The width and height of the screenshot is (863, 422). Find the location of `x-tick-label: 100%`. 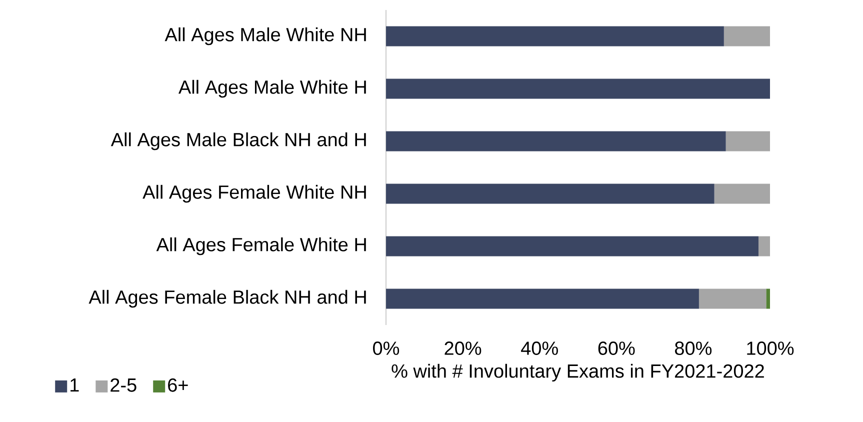

x-tick-label: 100% is located at coordinates (770, 348).